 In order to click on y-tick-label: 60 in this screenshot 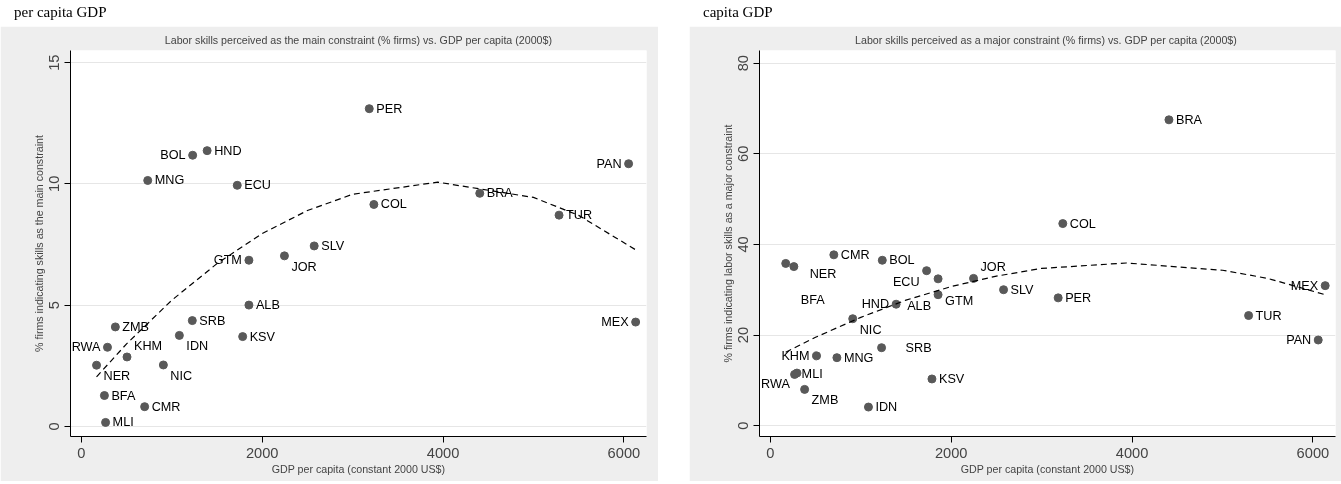, I will do `click(743, 153)`.